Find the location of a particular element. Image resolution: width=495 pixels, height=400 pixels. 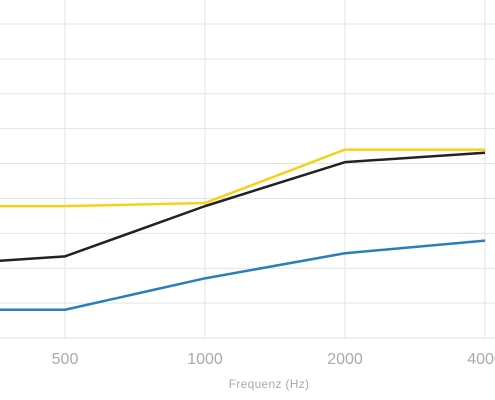

x-tick-labels: 500 1000 2000 4000 is located at coordinates (273, 359).